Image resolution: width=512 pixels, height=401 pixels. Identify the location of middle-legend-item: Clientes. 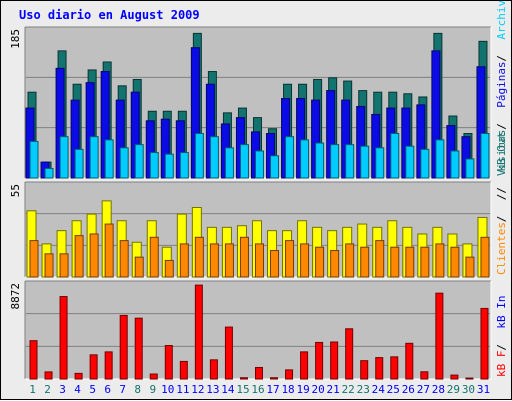
(501, 248).